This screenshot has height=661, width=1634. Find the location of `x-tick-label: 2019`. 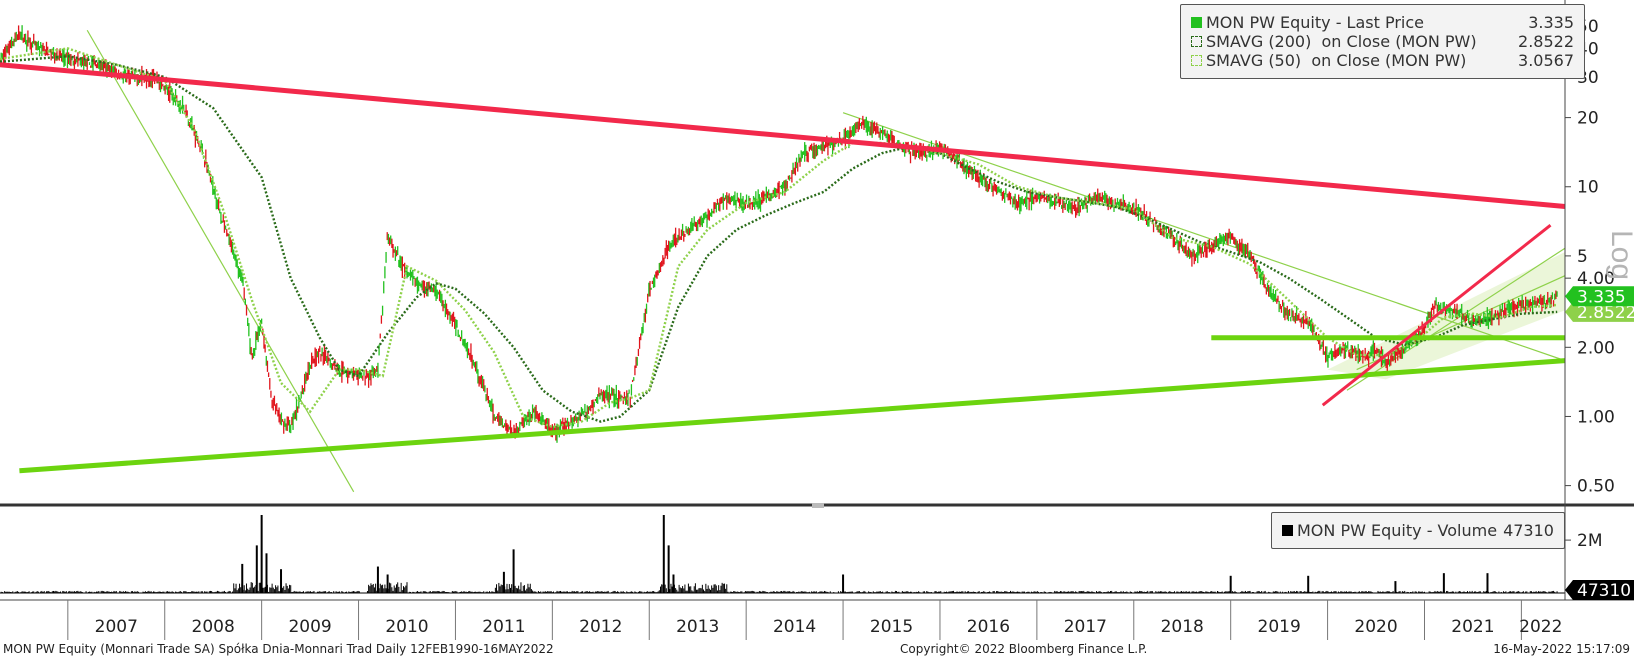

x-tick-label: 2019 is located at coordinates (1279, 627).